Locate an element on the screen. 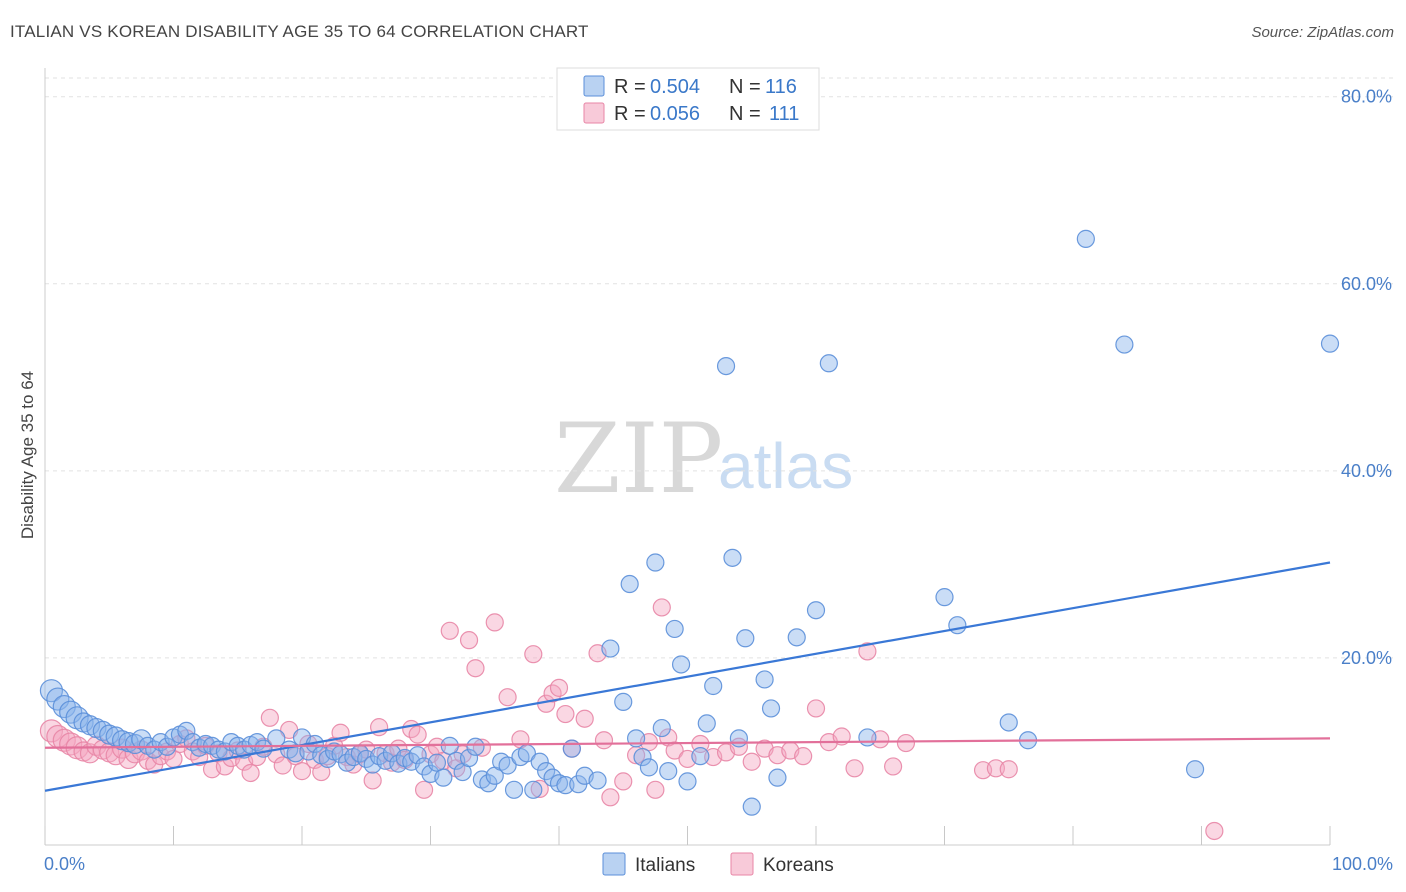 The height and width of the screenshot is (892, 1406). legend-n-value-italians: 116 is located at coordinates (781, 87).